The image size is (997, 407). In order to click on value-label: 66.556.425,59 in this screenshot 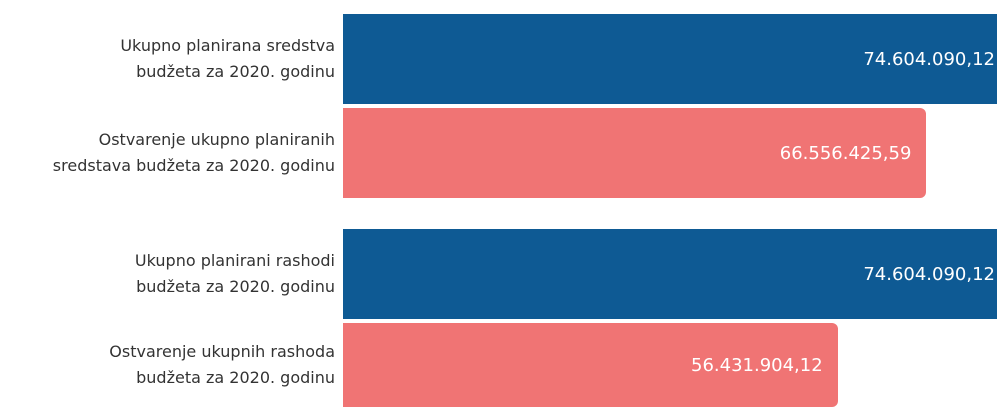, I will do `click(845, 153)`.